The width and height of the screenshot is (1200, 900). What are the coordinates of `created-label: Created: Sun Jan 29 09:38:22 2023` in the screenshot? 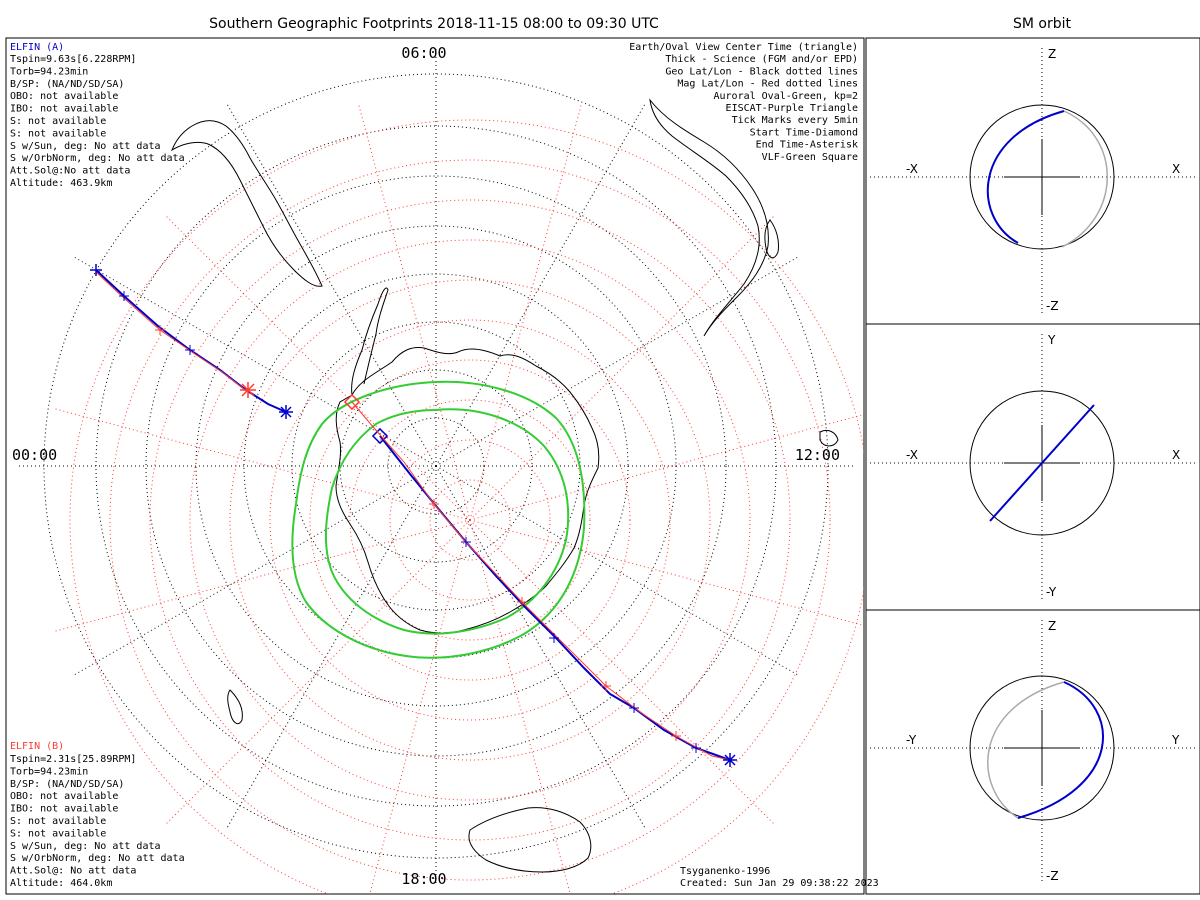 It's located at (779, 883).